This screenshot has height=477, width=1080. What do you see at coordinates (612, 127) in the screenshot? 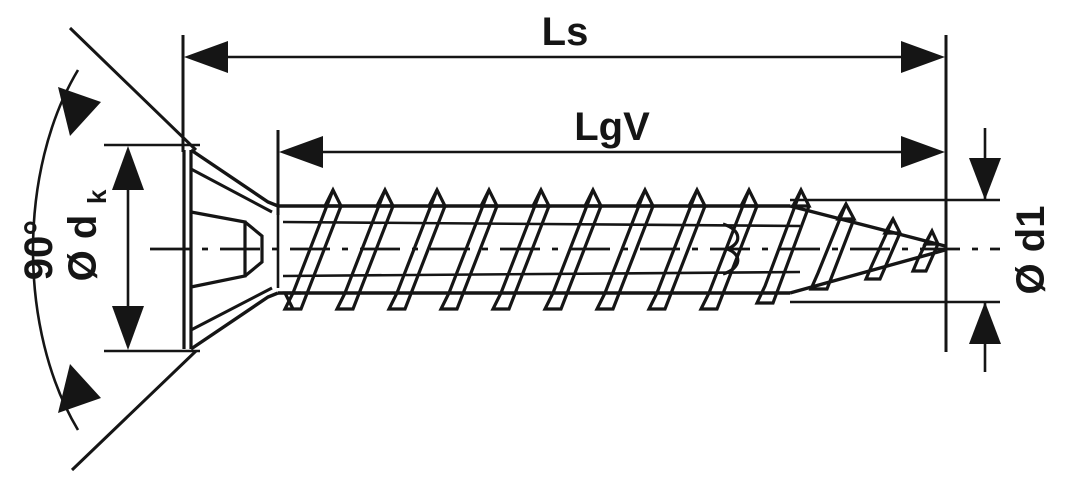
I see `lgv-label: LgV` at bounding box center [612, 127].